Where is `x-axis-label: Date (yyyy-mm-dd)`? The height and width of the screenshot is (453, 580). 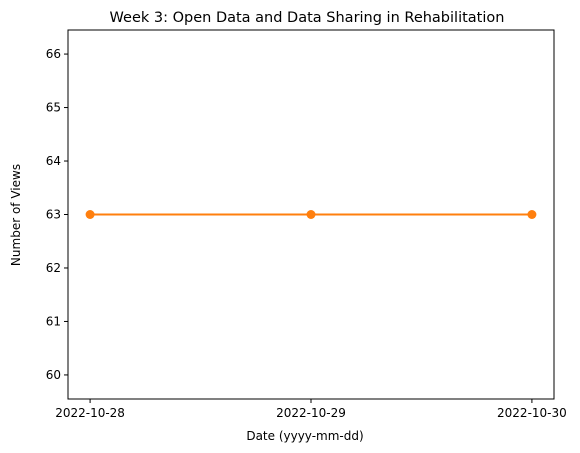
x-axis-label: Date (yyyy-mm-dd) is located at coordinates (304, 436).